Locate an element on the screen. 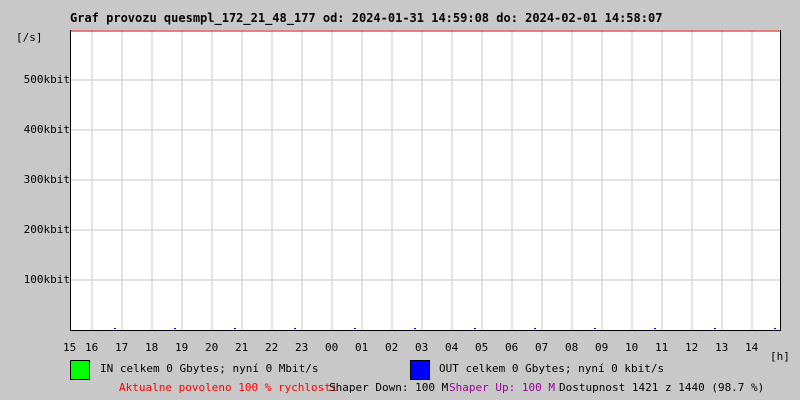  x-tick-label: 03 is located at coordinates (422, 347).